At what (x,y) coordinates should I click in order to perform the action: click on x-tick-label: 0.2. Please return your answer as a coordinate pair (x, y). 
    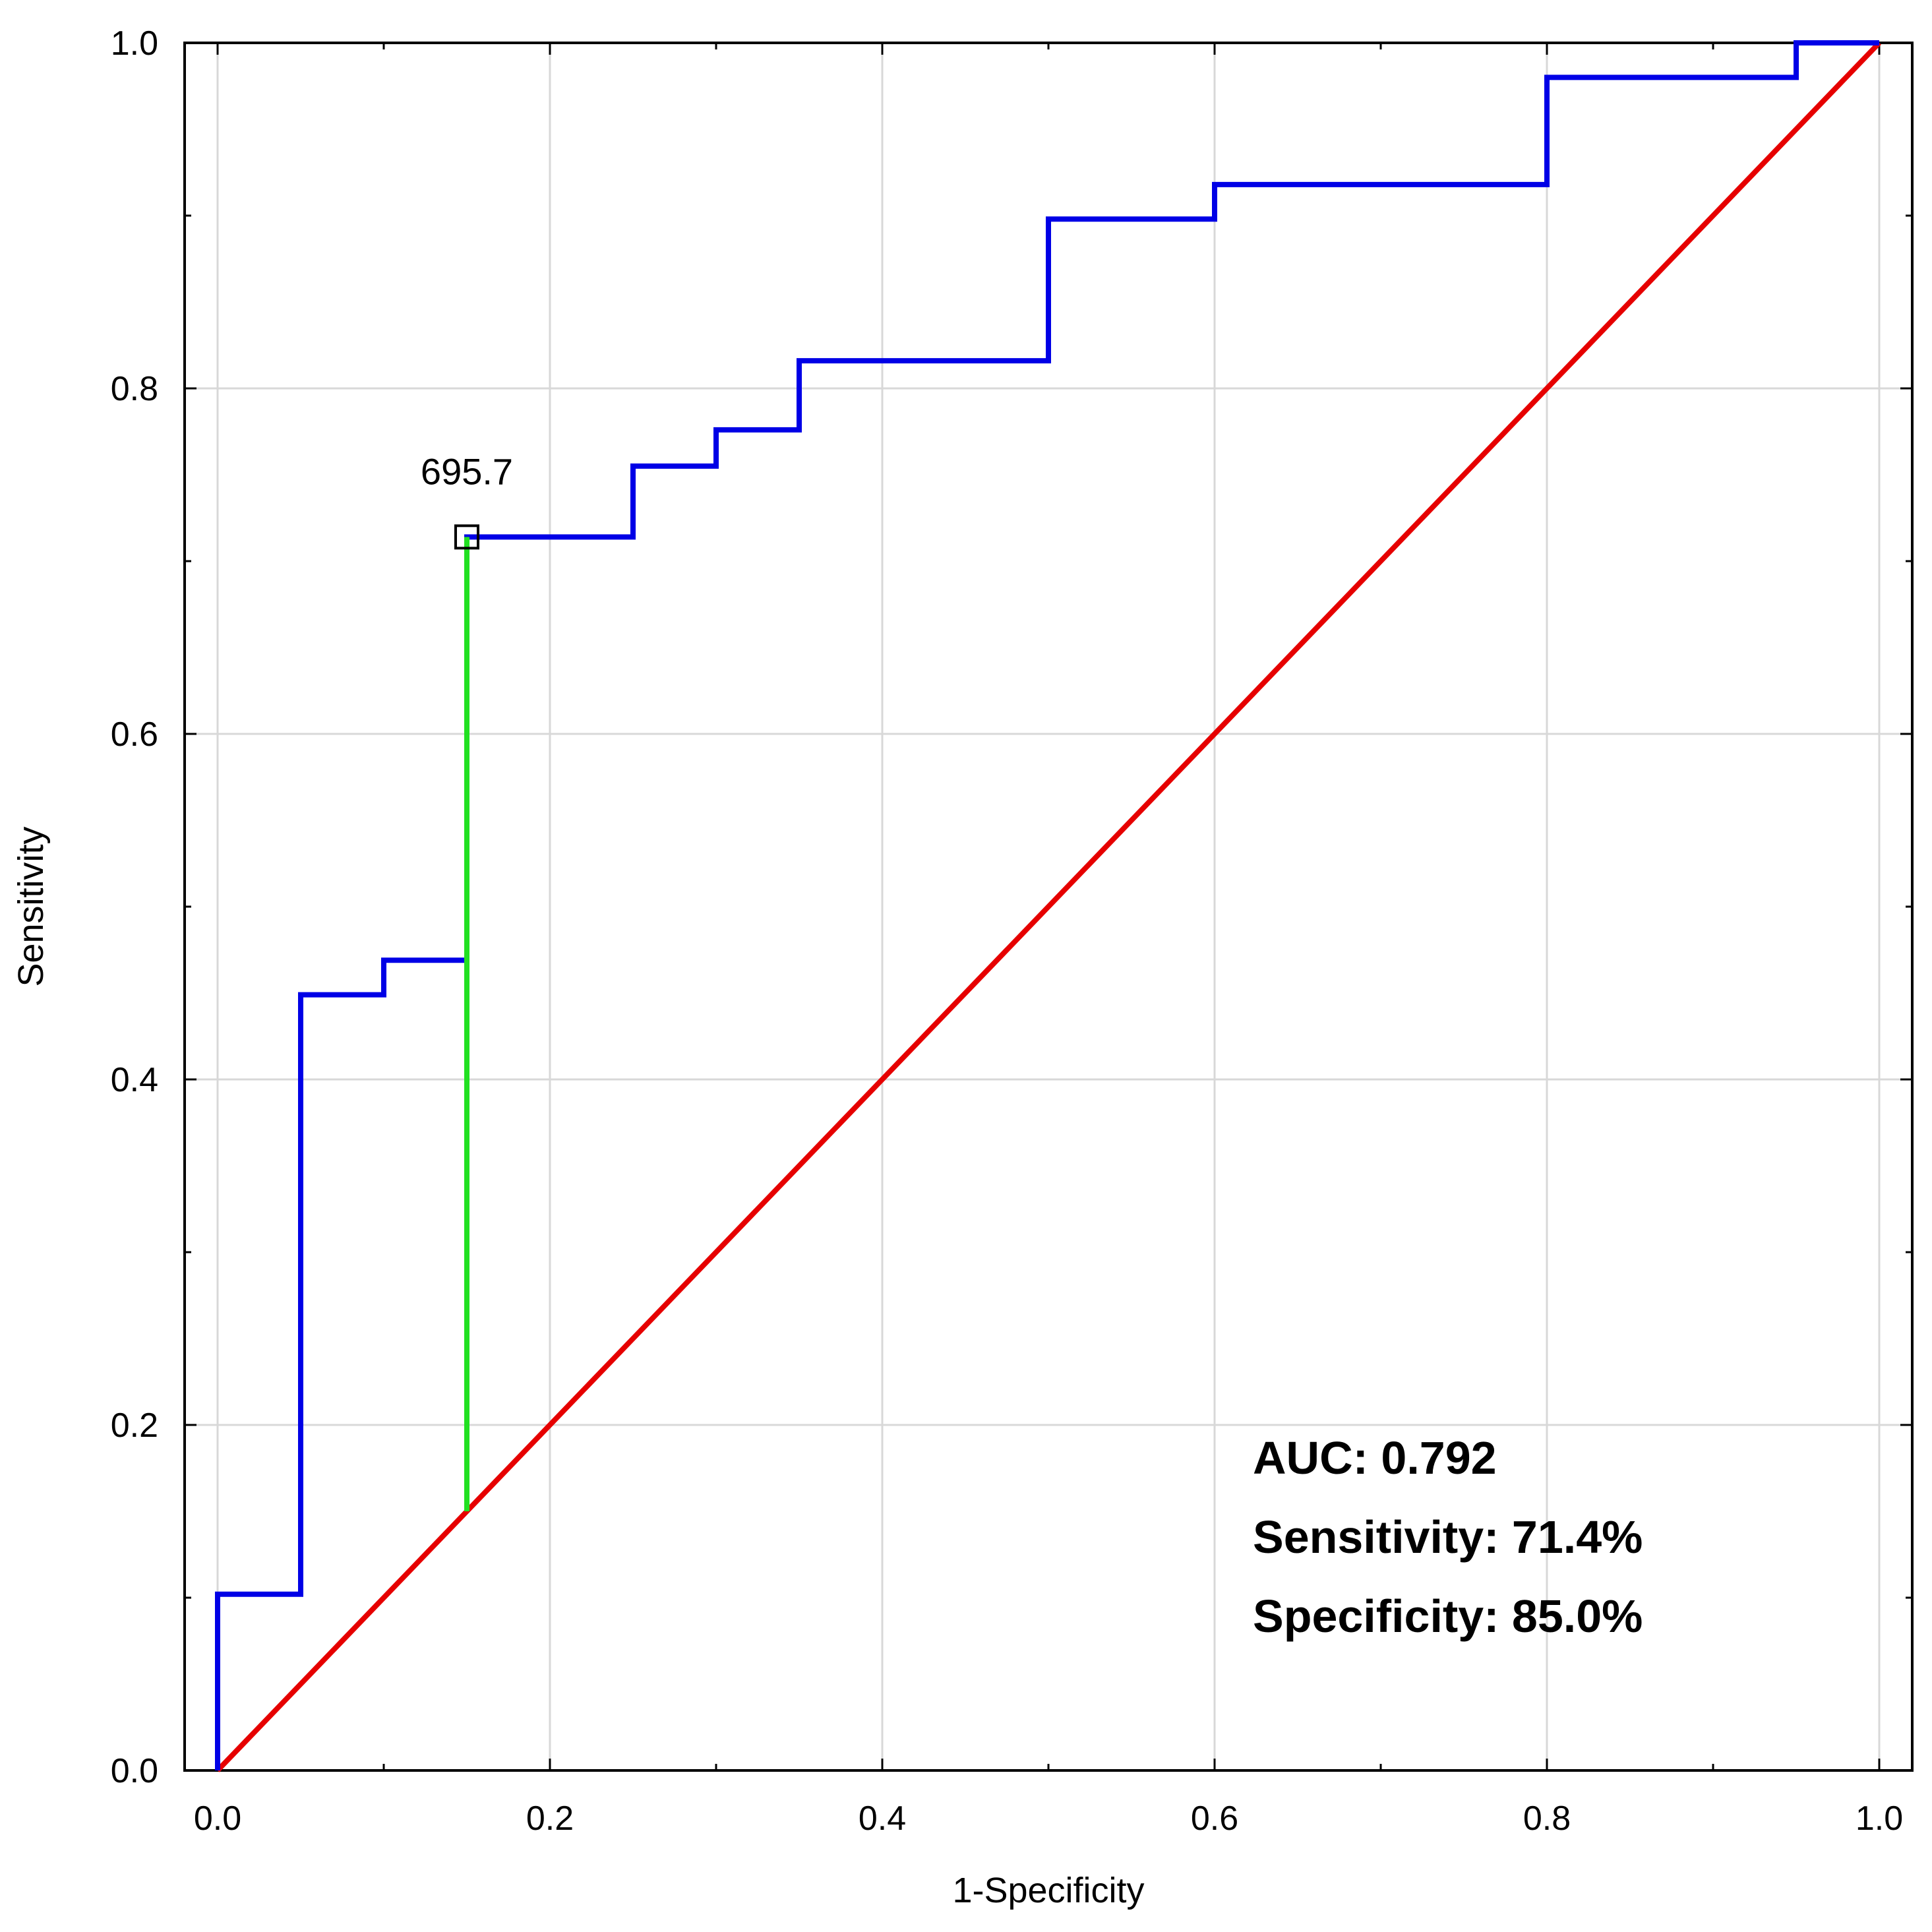
    Looking at the image, I should click on (550, 1819).